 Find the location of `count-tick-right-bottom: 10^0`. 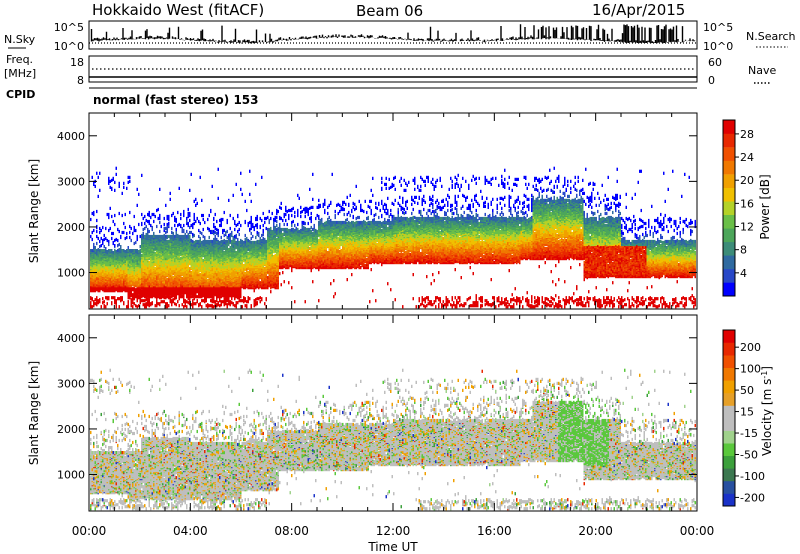

count-tick-right-bottom: 10^0 is located at coordinates (718, 46).